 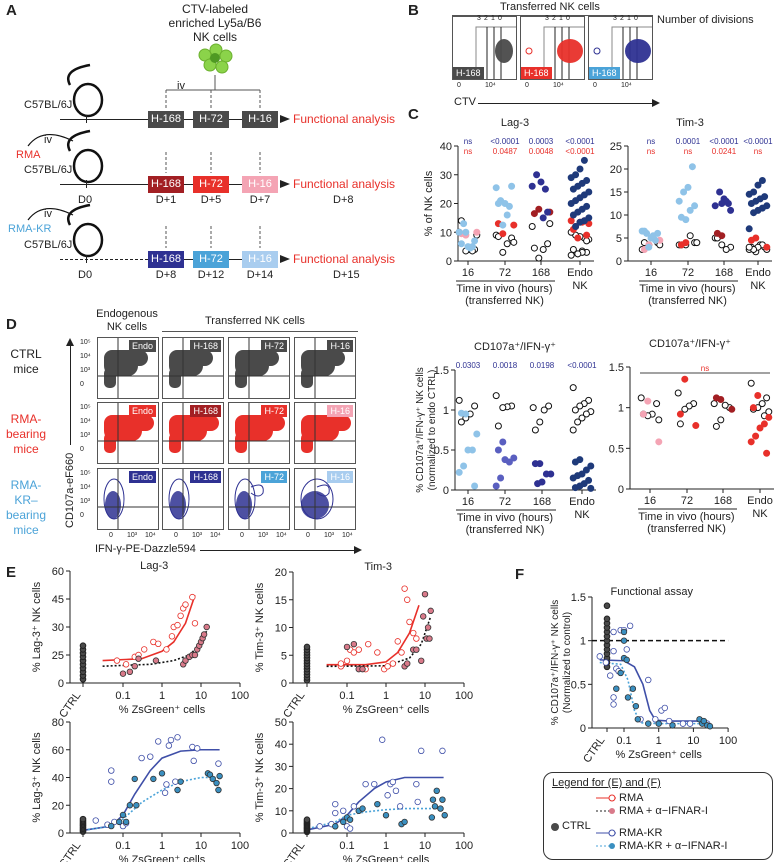 What do you see at coordinates (612, 846) in the screenshot?
I see `rmakr-ifnar-marker-icon` at bounding box center [612, 846].